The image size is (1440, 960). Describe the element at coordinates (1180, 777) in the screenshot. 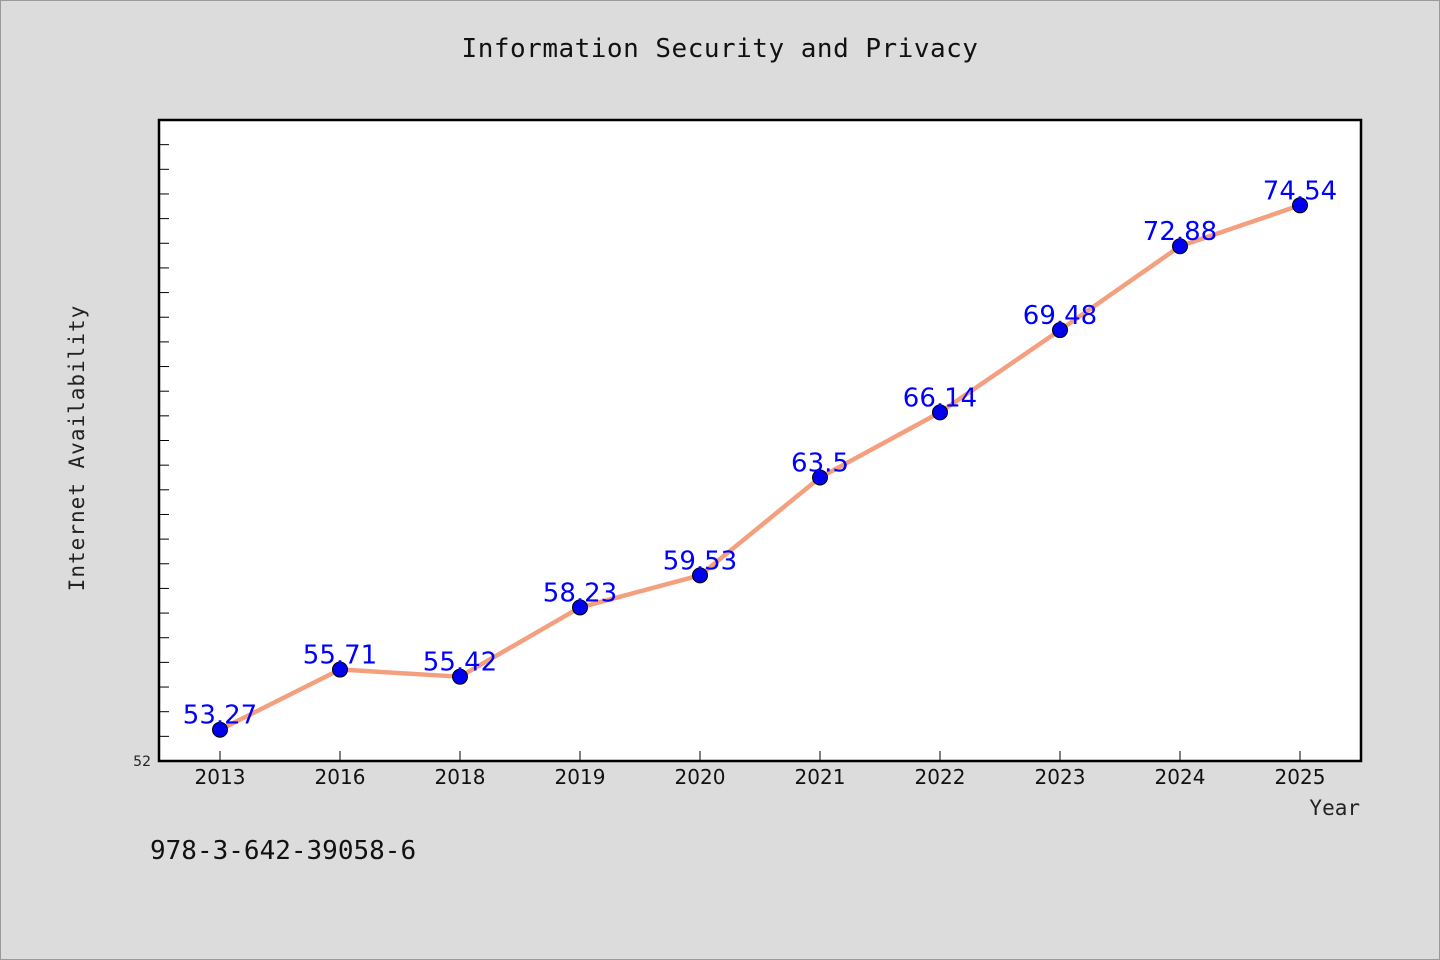

I see `x-tick-label: 2024` at that location.